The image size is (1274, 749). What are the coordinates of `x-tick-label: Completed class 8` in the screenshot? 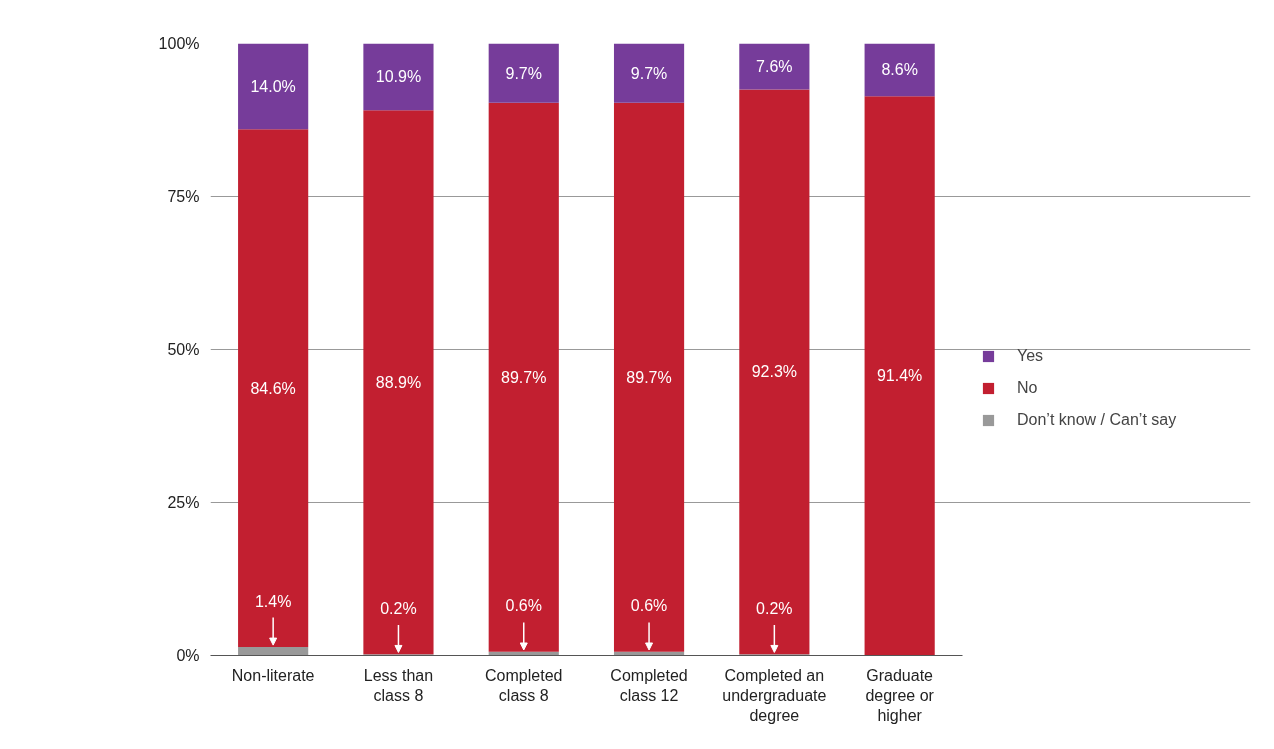 It's located at (524, 685).